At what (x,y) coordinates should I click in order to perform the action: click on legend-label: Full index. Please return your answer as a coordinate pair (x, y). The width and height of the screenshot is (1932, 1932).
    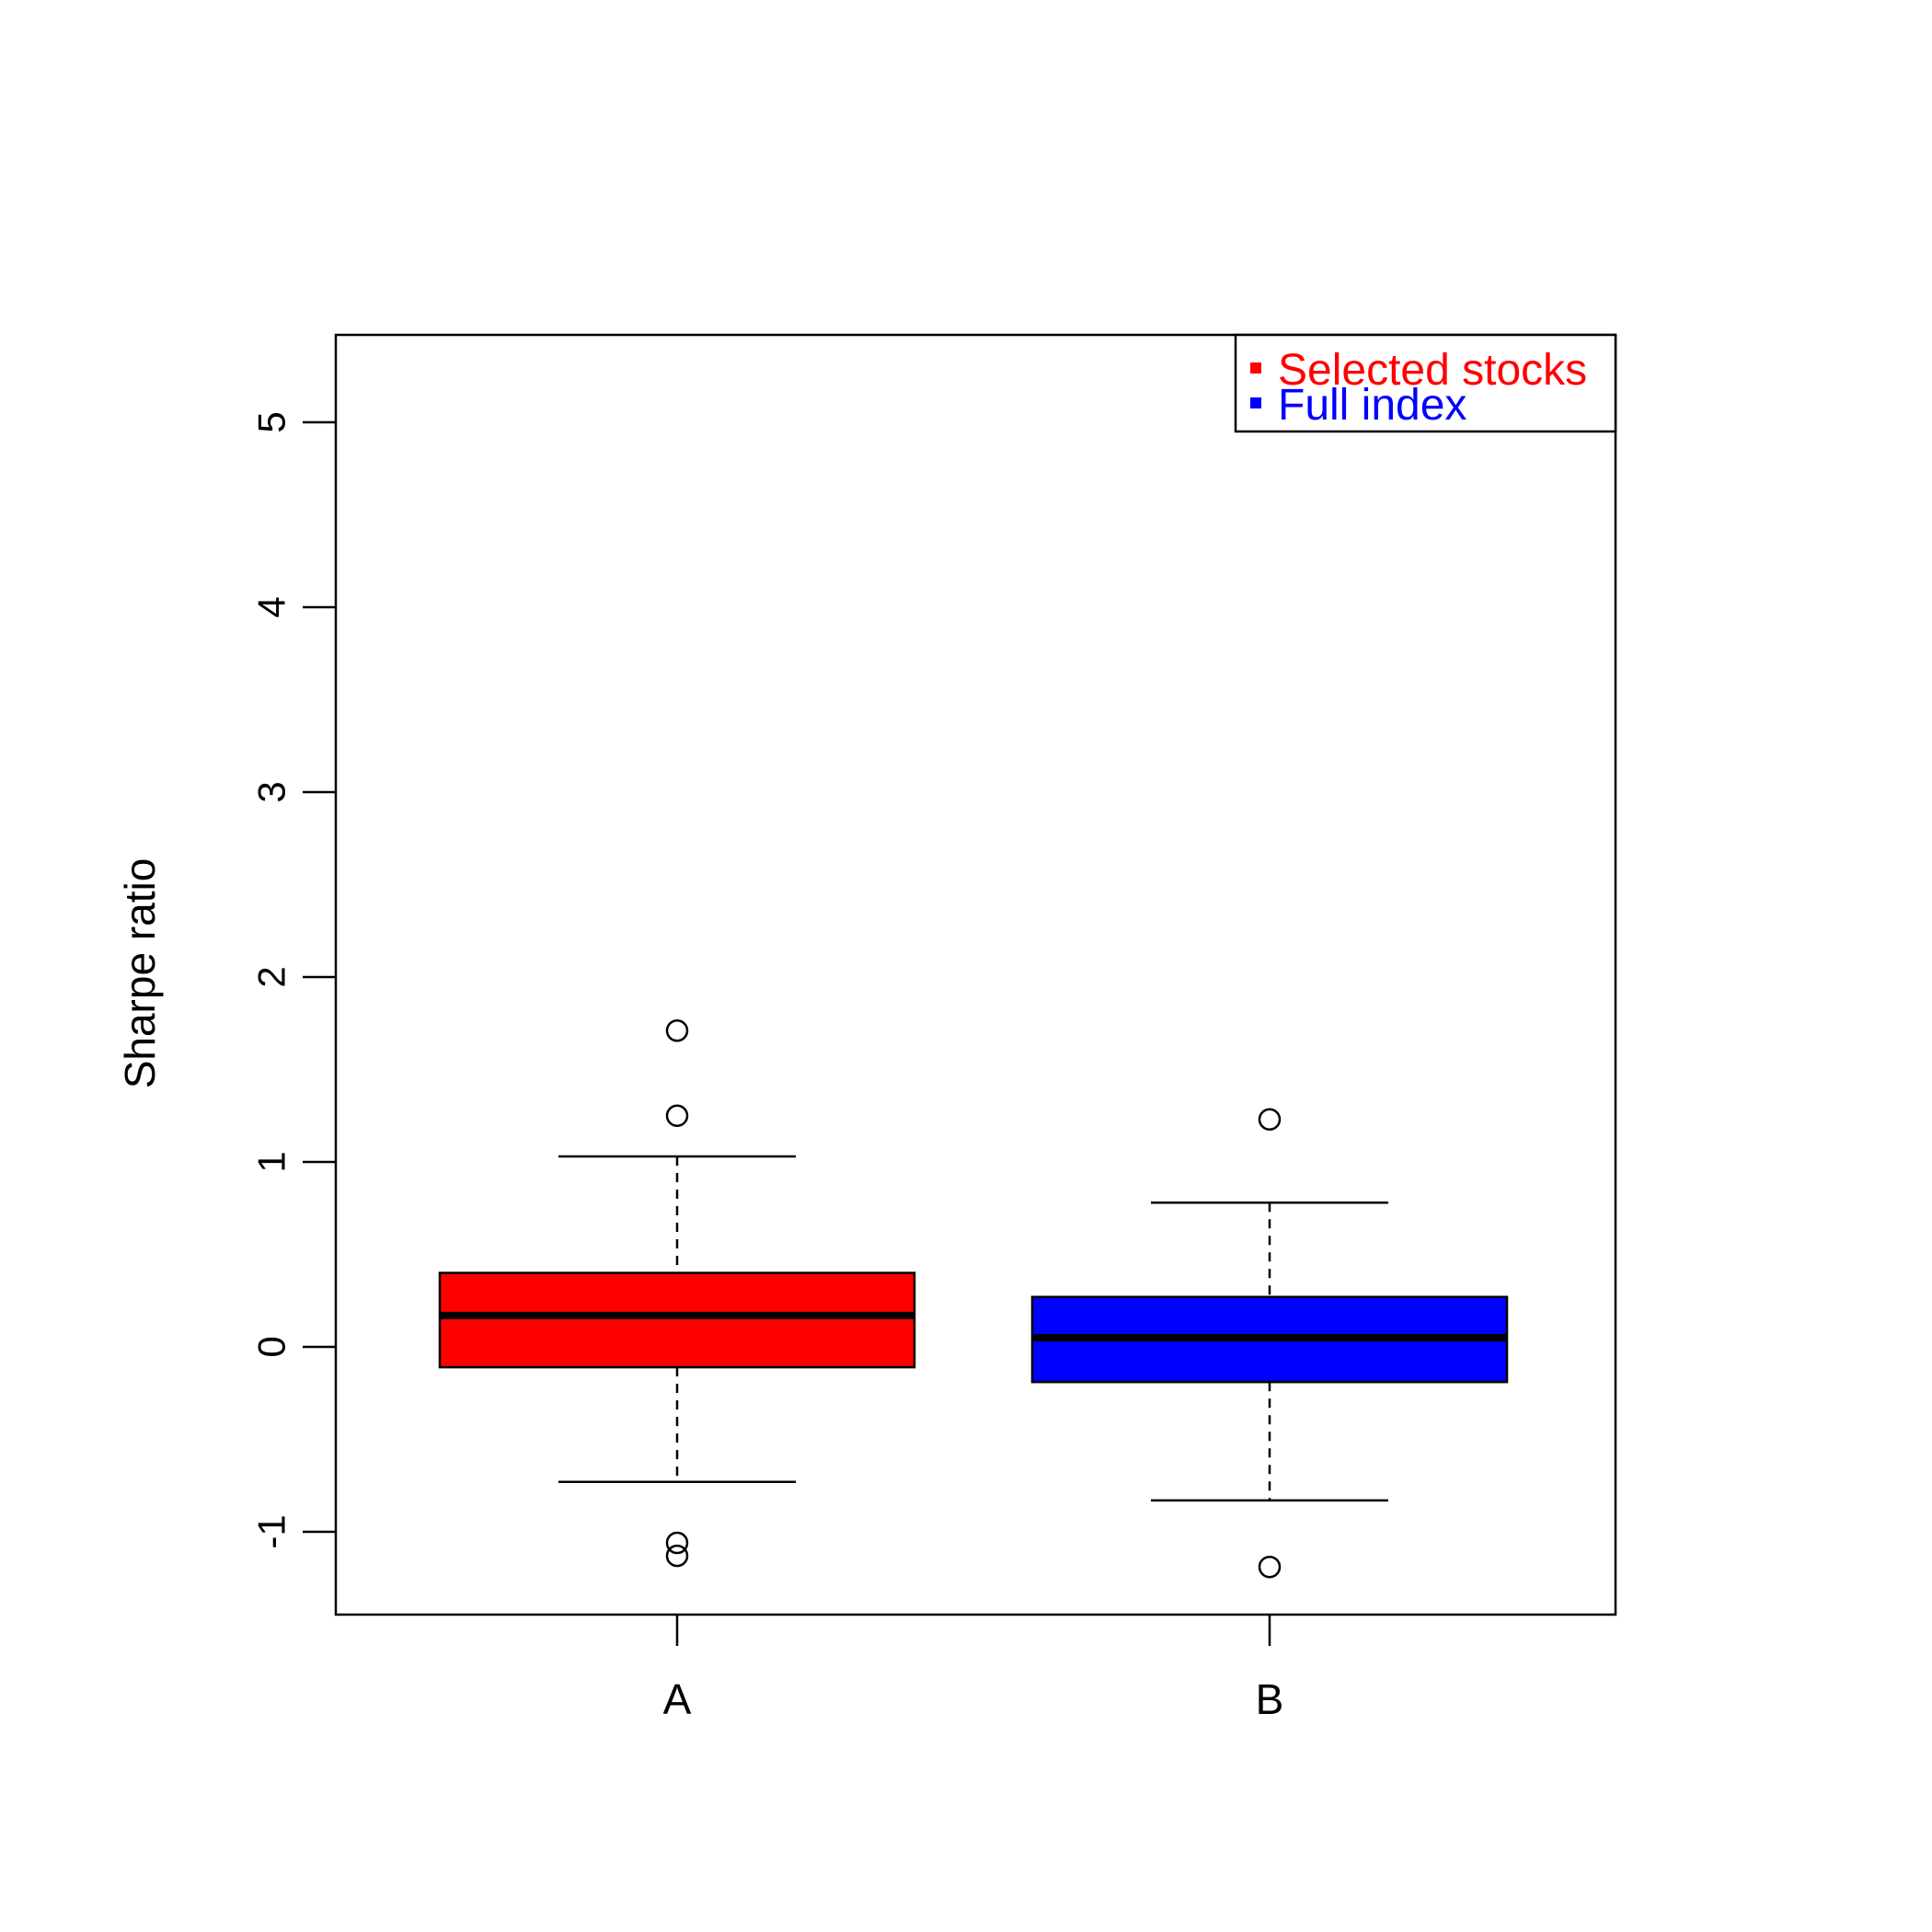
    Looking at the image, I should click on (1372, 405).